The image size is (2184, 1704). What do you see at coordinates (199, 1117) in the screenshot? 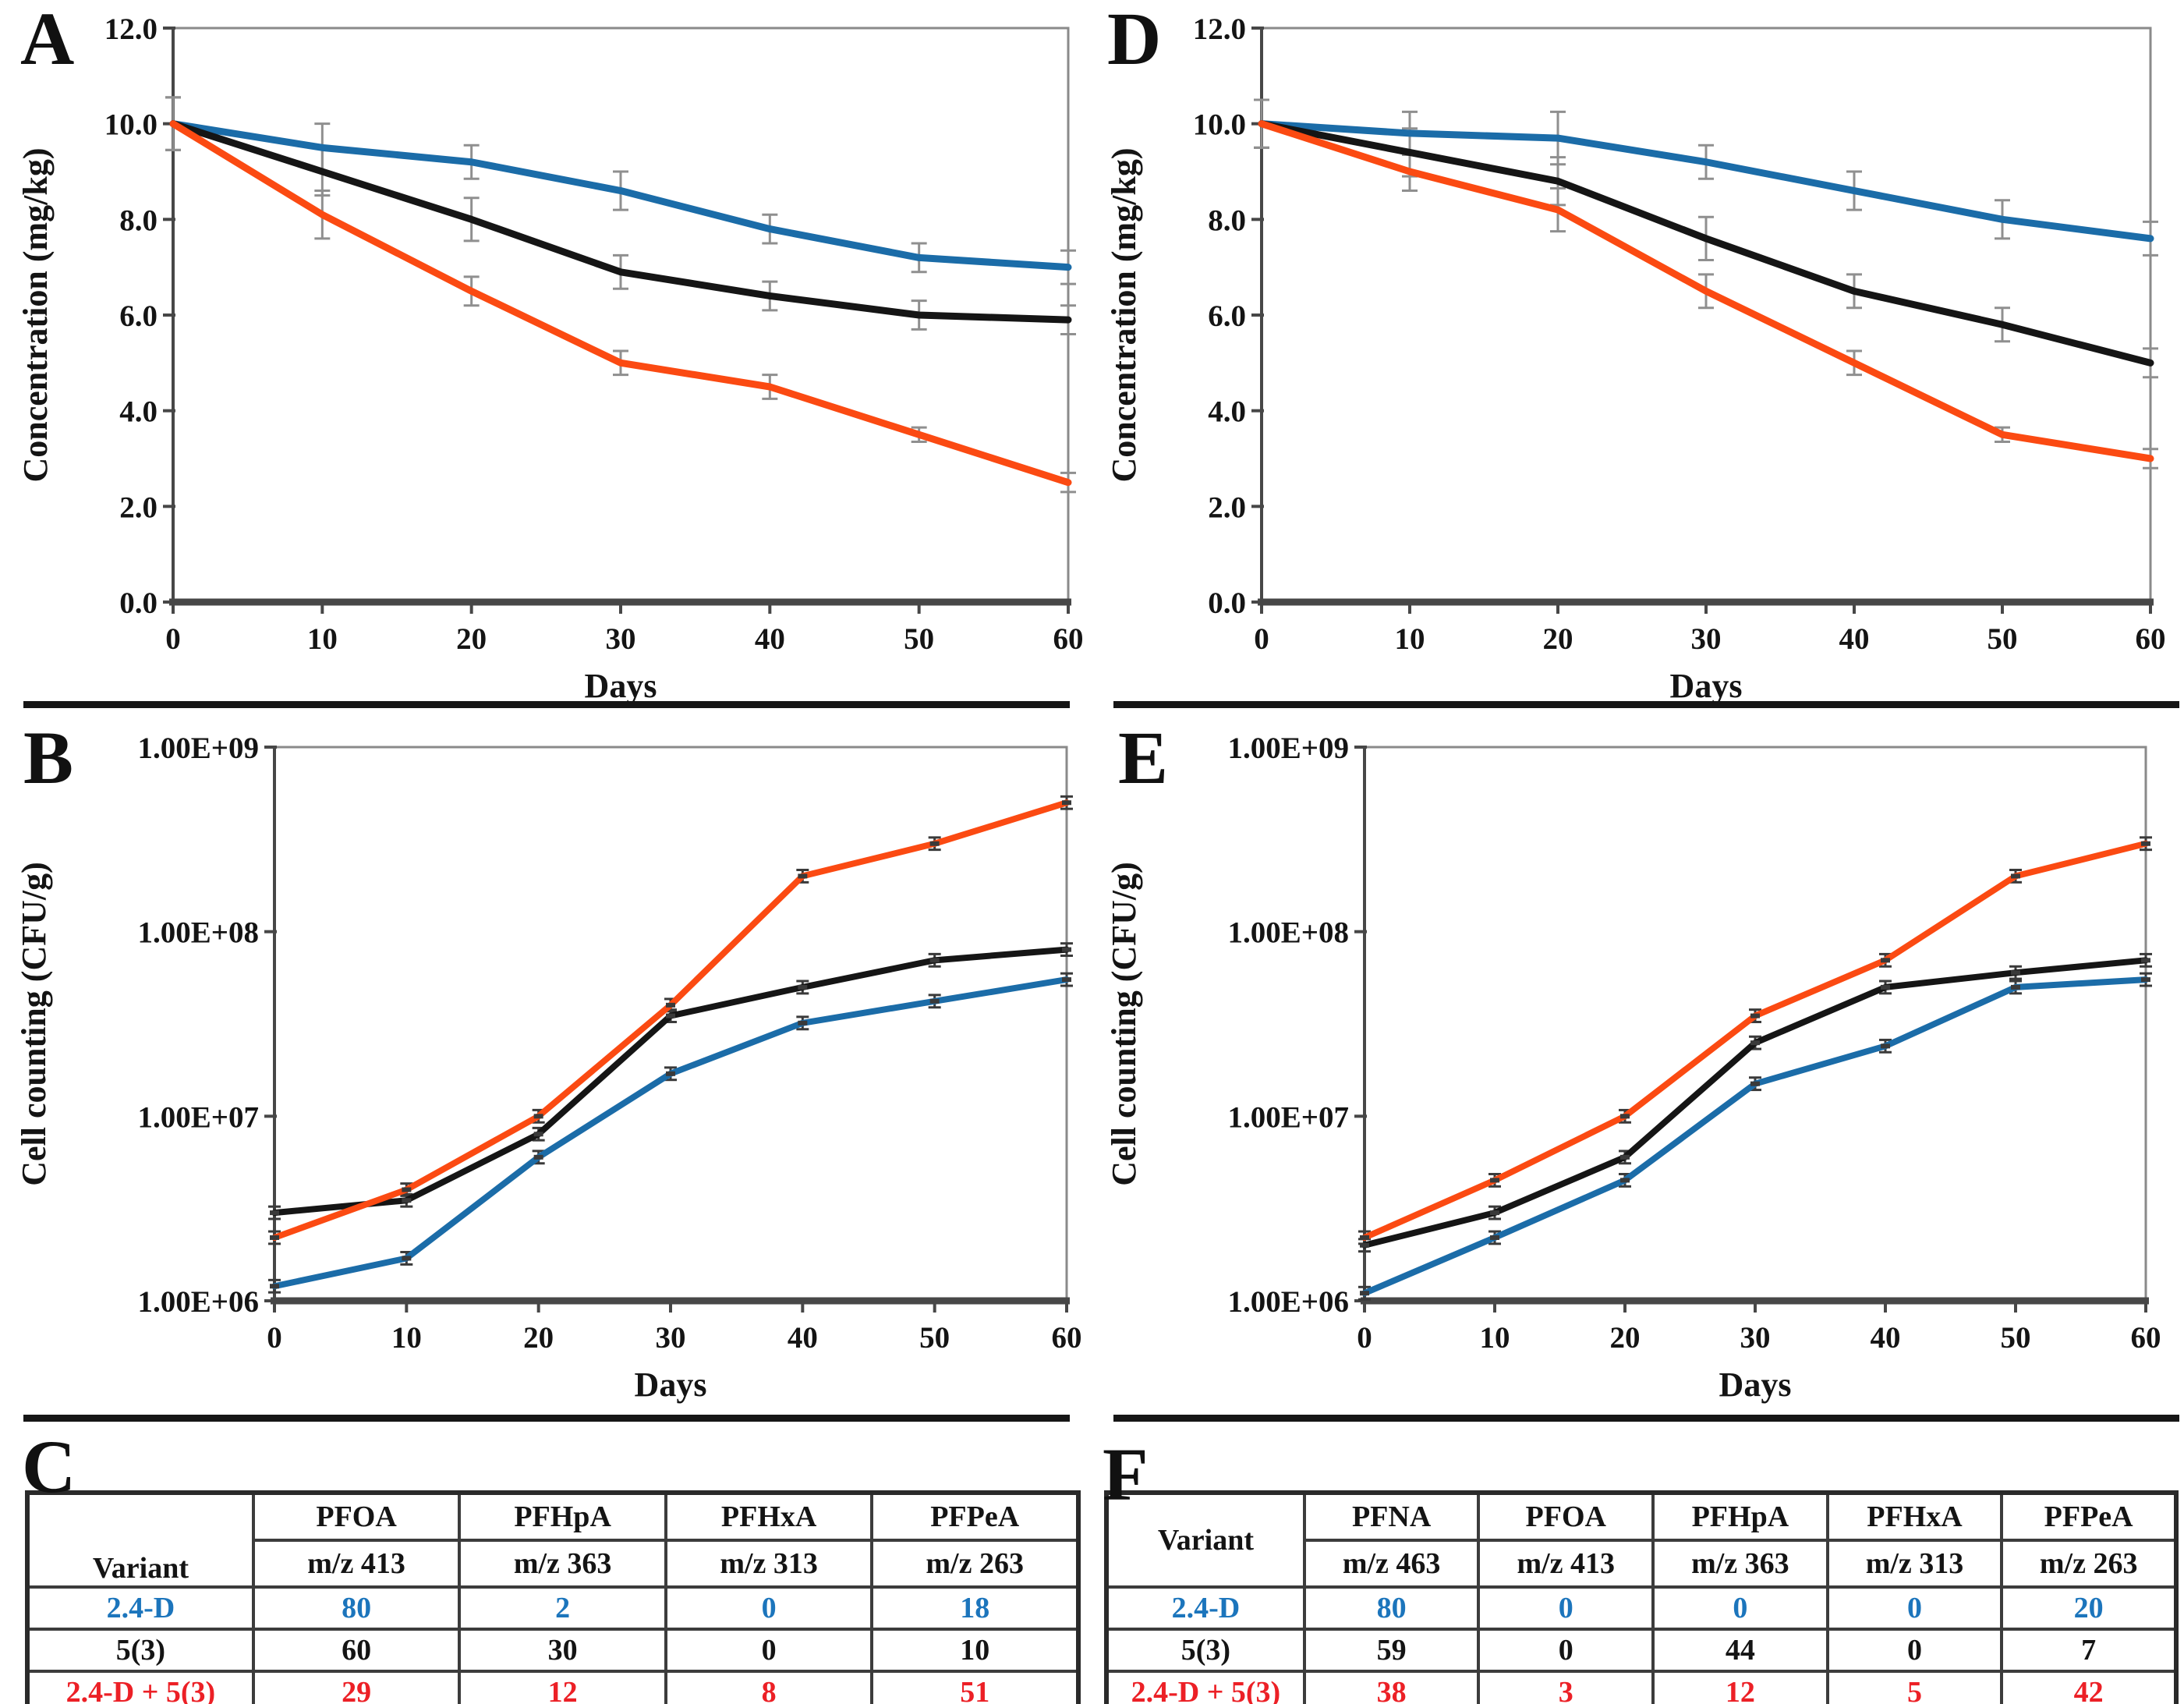
I see `y-tick-label: 1.00E+07` at bounding box center [199, 1117].